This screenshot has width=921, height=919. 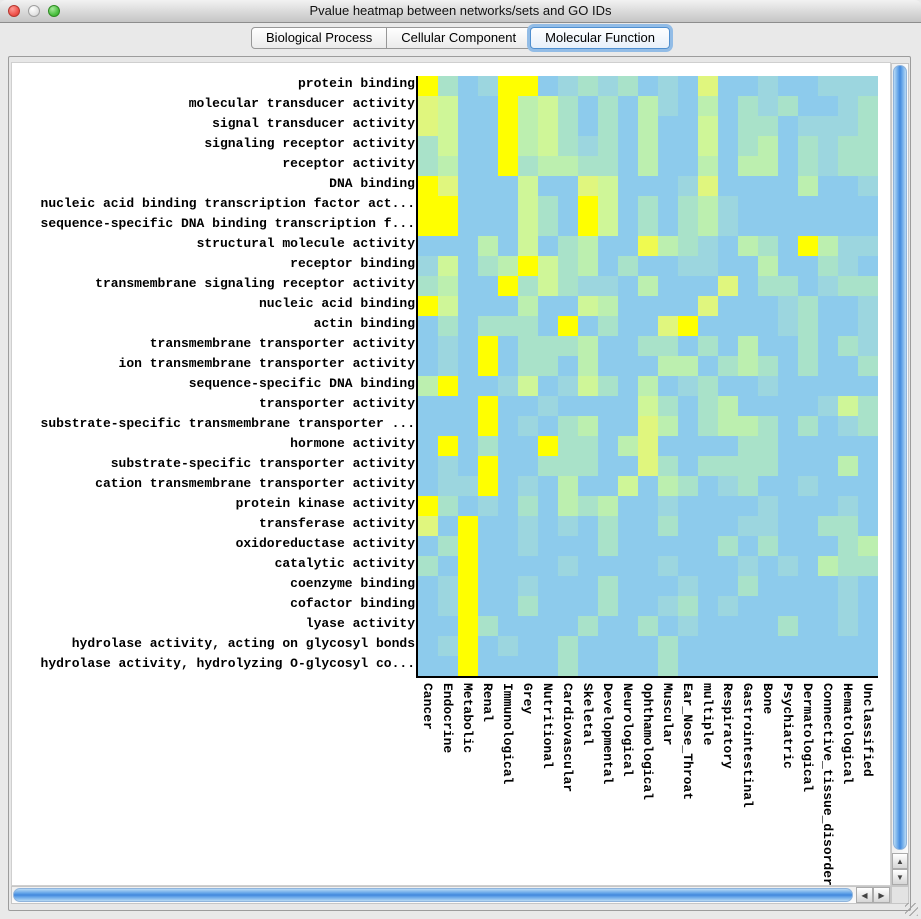 I want to click on scroll-right-button: ▶, so click(x=881, y=895).